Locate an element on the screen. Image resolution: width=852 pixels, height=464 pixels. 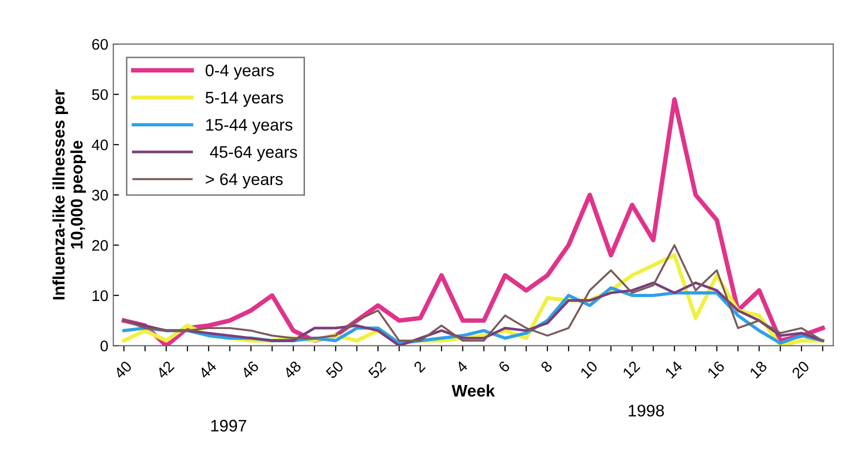
x-tick-label: 16 is located at coordinates (716, 369).